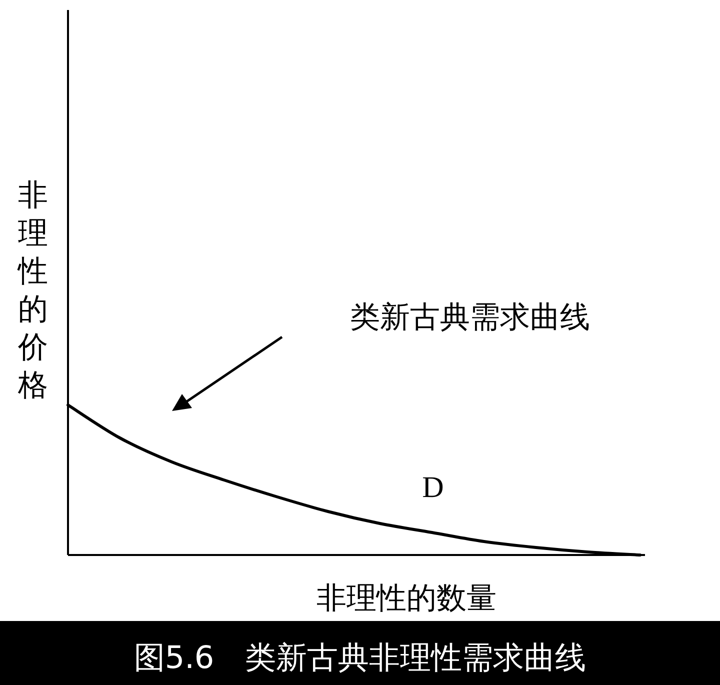 The height and width of the screenshot is (685, 720). I want to click on y-axis-title: 非理性的价格, so click(32, 290).